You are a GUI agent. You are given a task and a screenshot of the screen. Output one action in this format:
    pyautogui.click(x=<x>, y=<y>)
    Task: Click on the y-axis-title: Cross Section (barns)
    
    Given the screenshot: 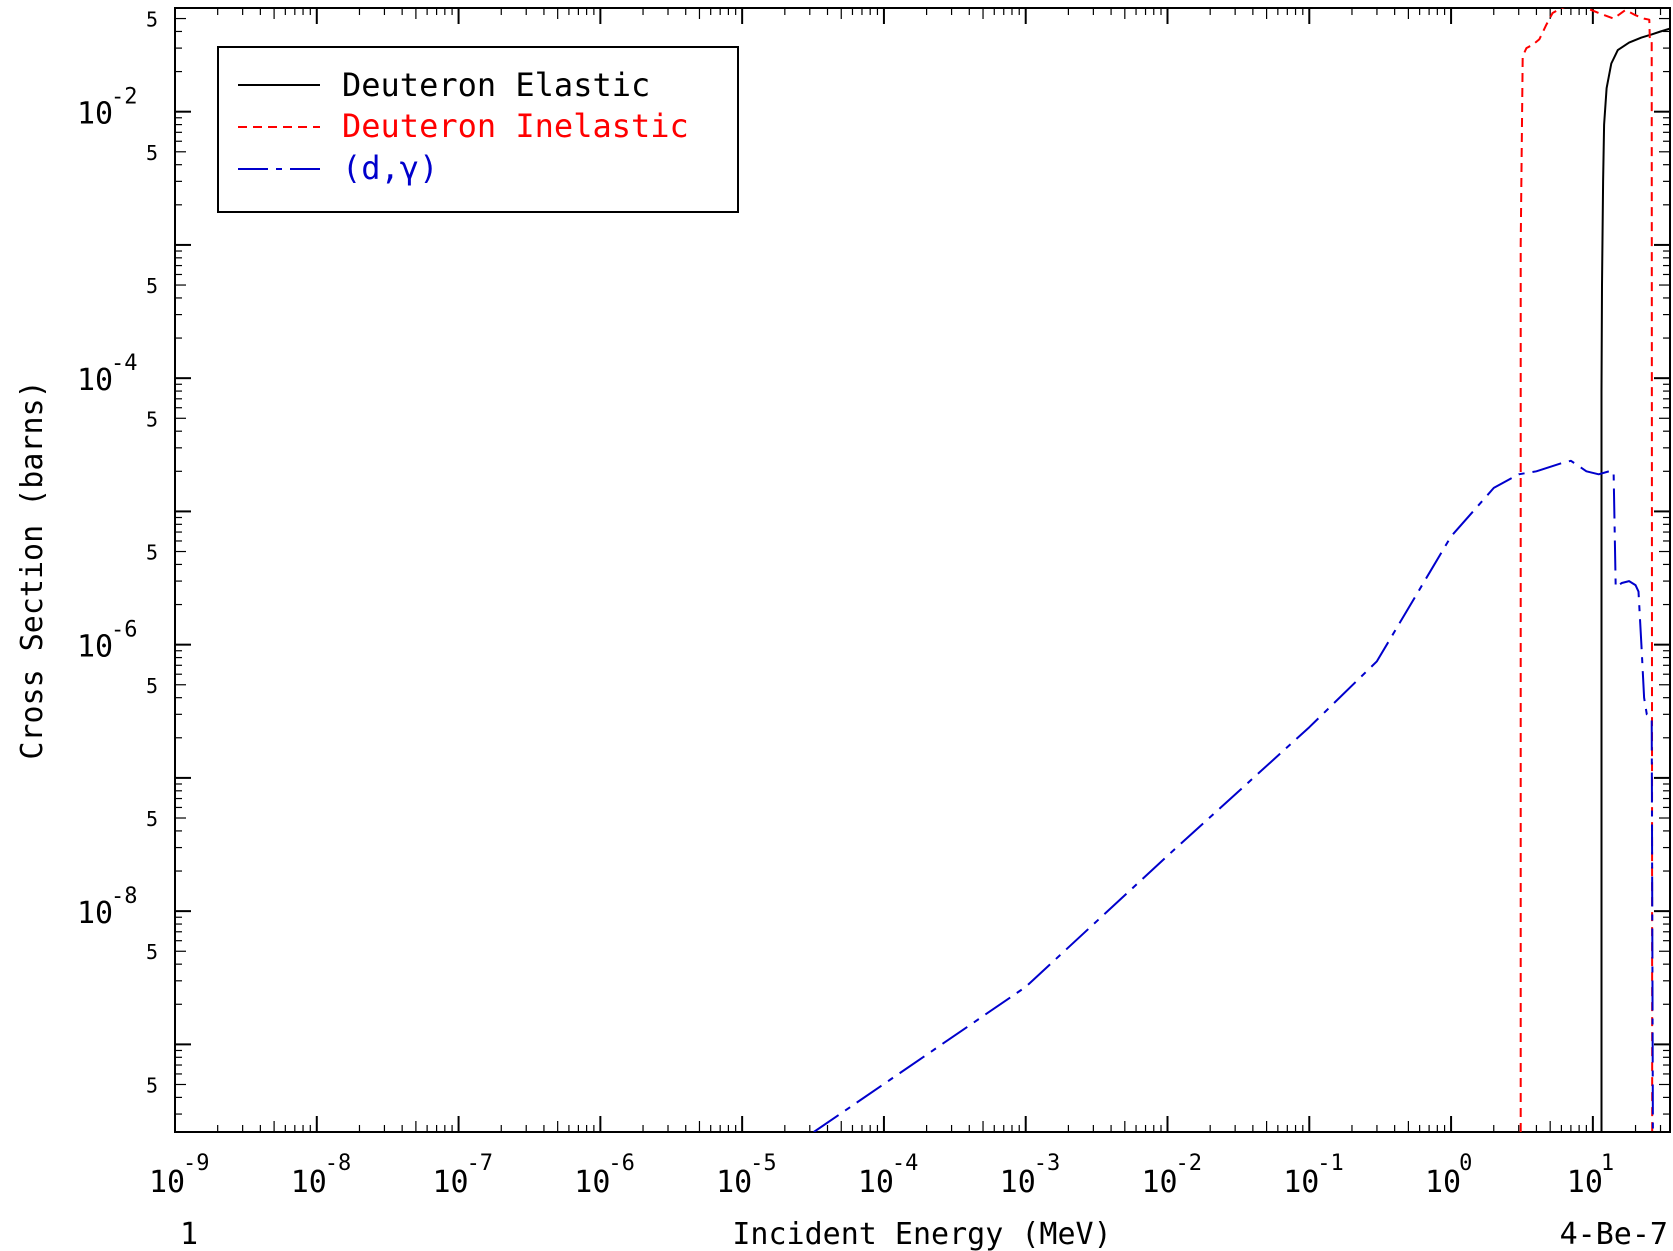 What is the action you would take?
    pyautogui.click(x=32, y=569)
    